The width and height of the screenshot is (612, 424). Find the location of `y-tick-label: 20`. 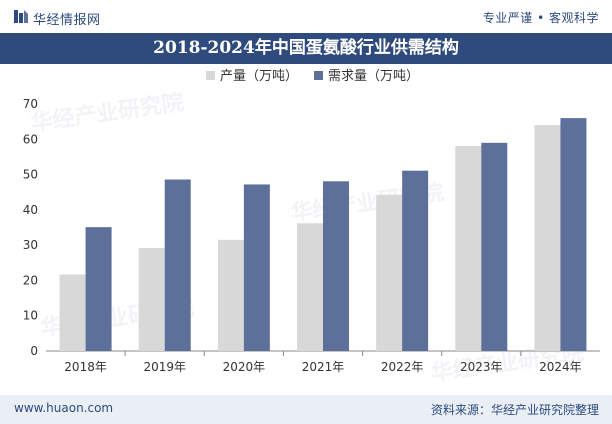

y-tick-label: 20 is located at coordinates (30, 280).